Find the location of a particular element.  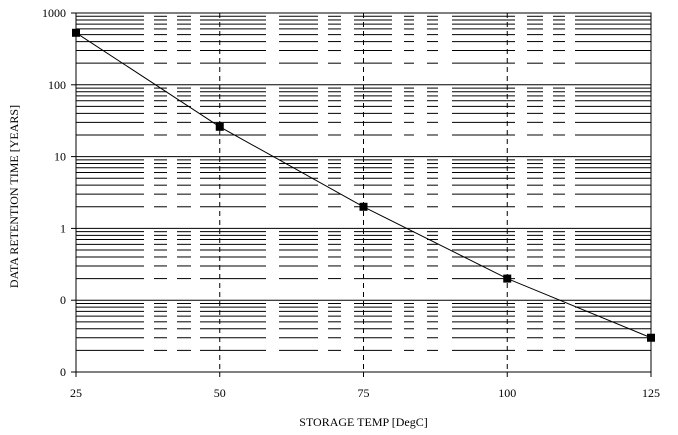

x-axis-tick-label: 125 is located at coordinates (651, 393).